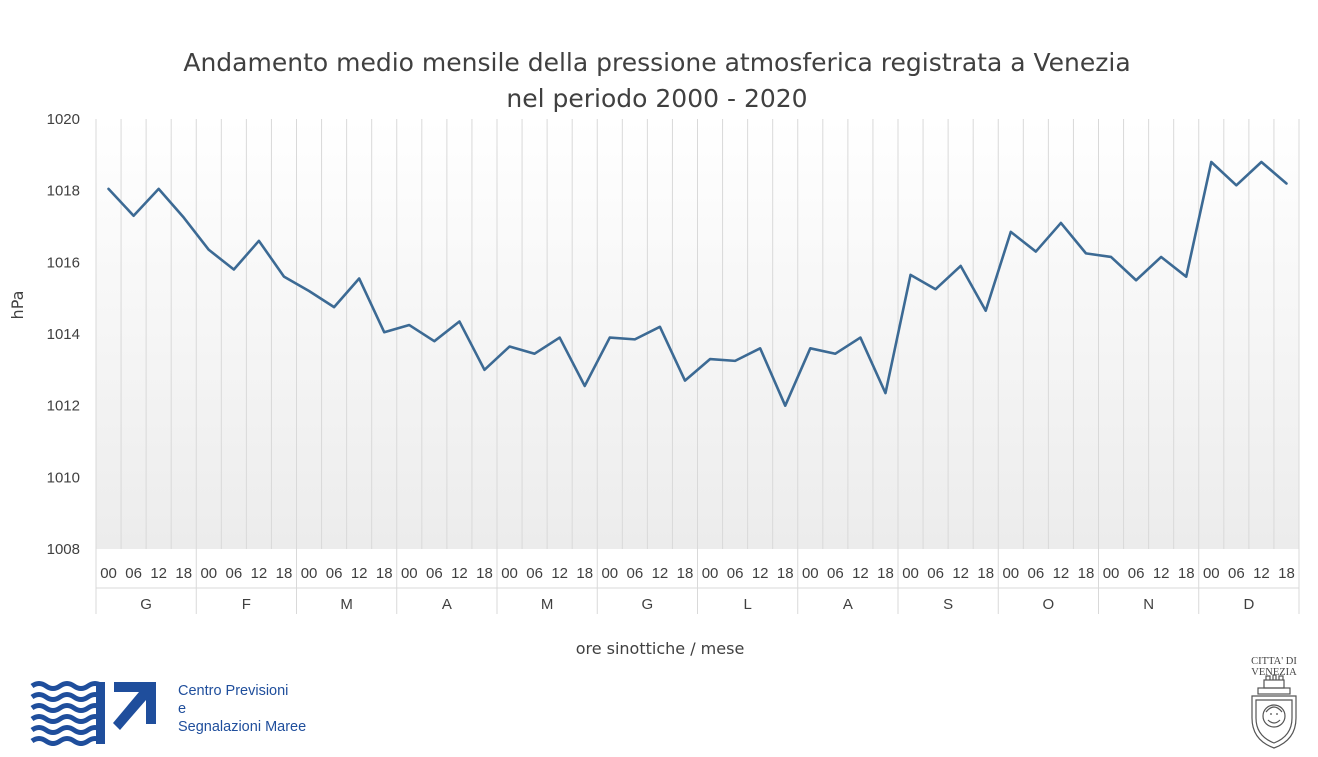 This screenshot has height=757, width=1318. I want to click on y-axis-label: hPa, so click(17, 305).